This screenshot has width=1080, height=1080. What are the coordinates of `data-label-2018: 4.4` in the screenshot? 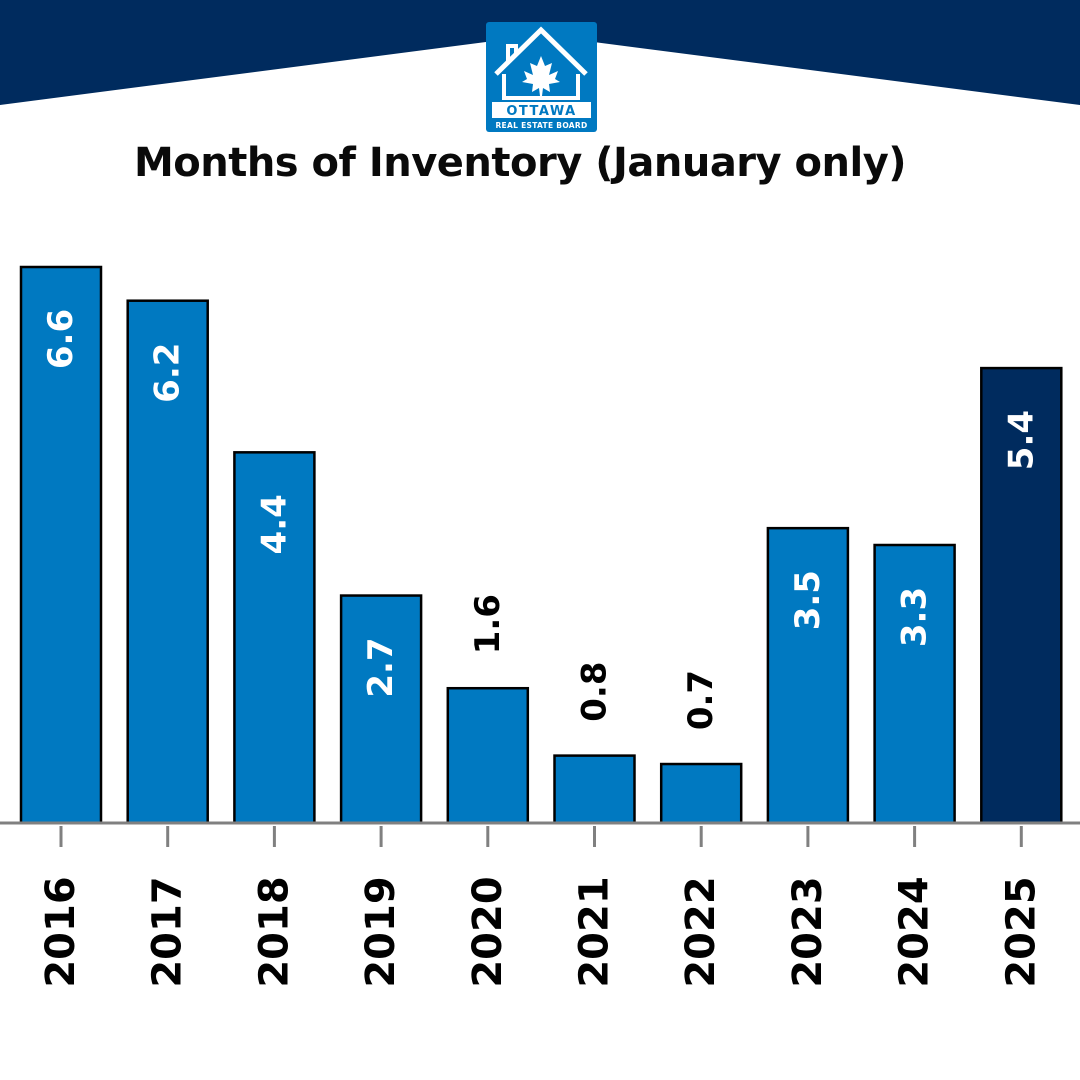 It's located at (274, 524).